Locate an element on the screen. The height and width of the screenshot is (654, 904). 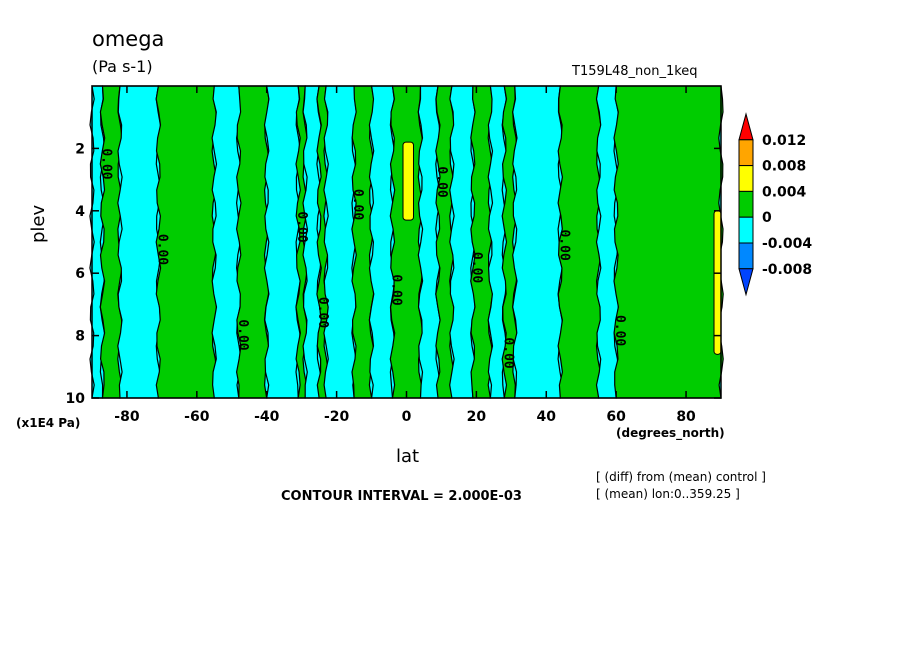
colorbar-label: 0.012 is located at coordinates (784, 141).